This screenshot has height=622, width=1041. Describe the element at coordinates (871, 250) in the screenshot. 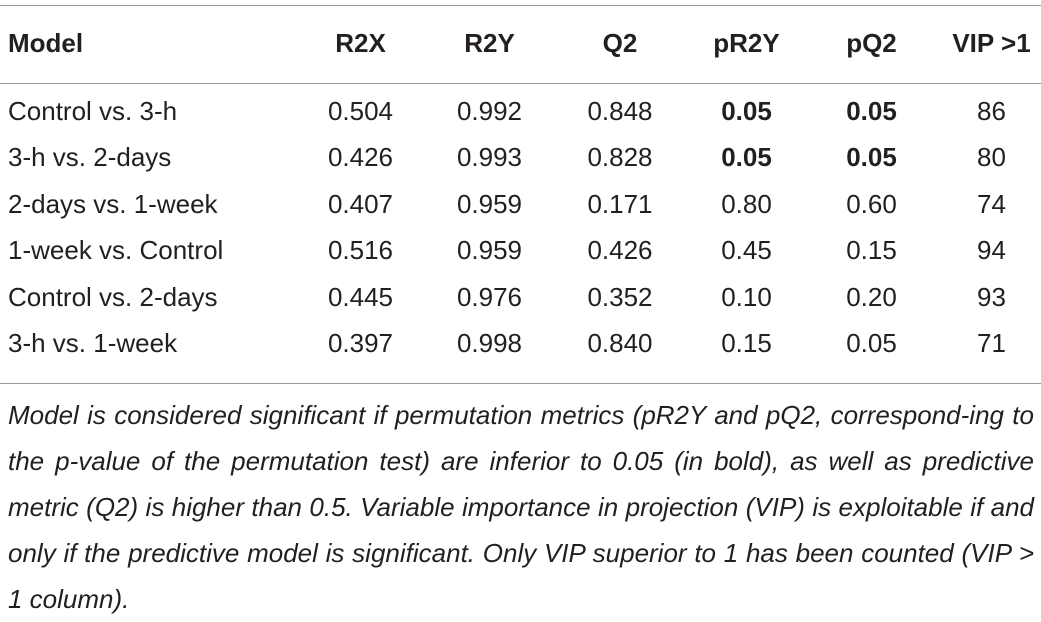

I see `cell-pq2: 0.15` at that location.